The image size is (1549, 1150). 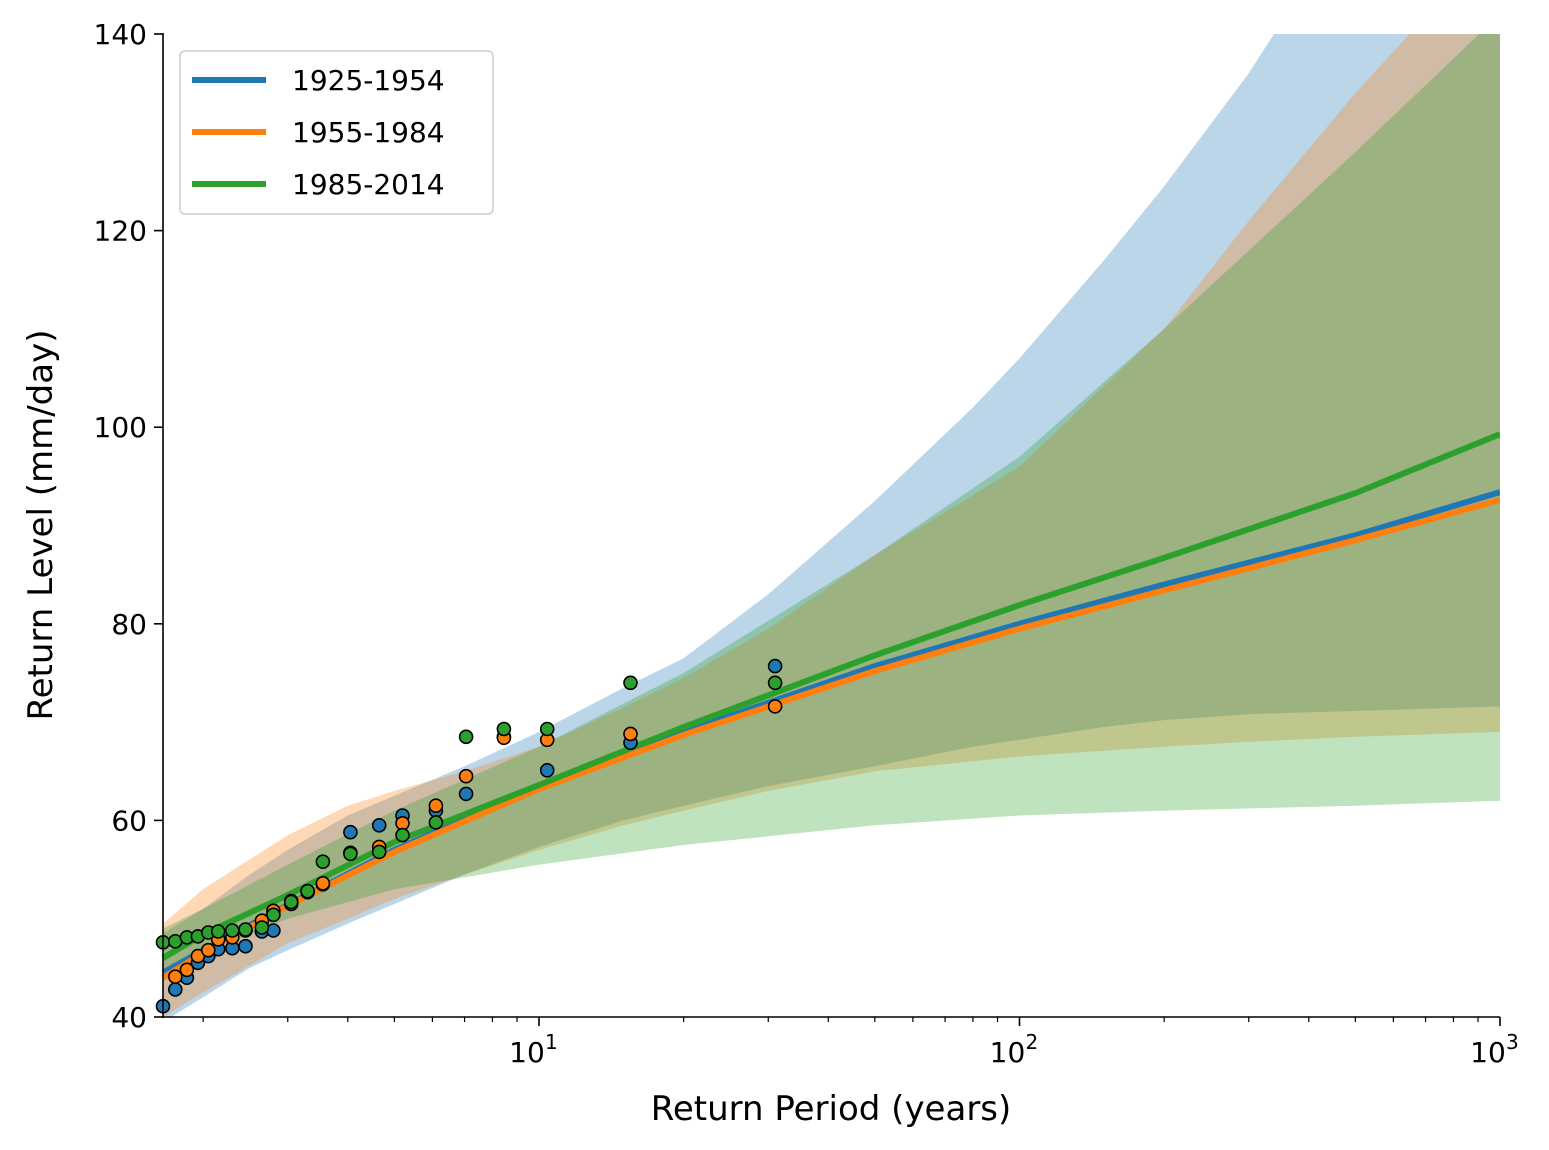 I want to click on y-tick-label: 100, so click(x=120, y=427).